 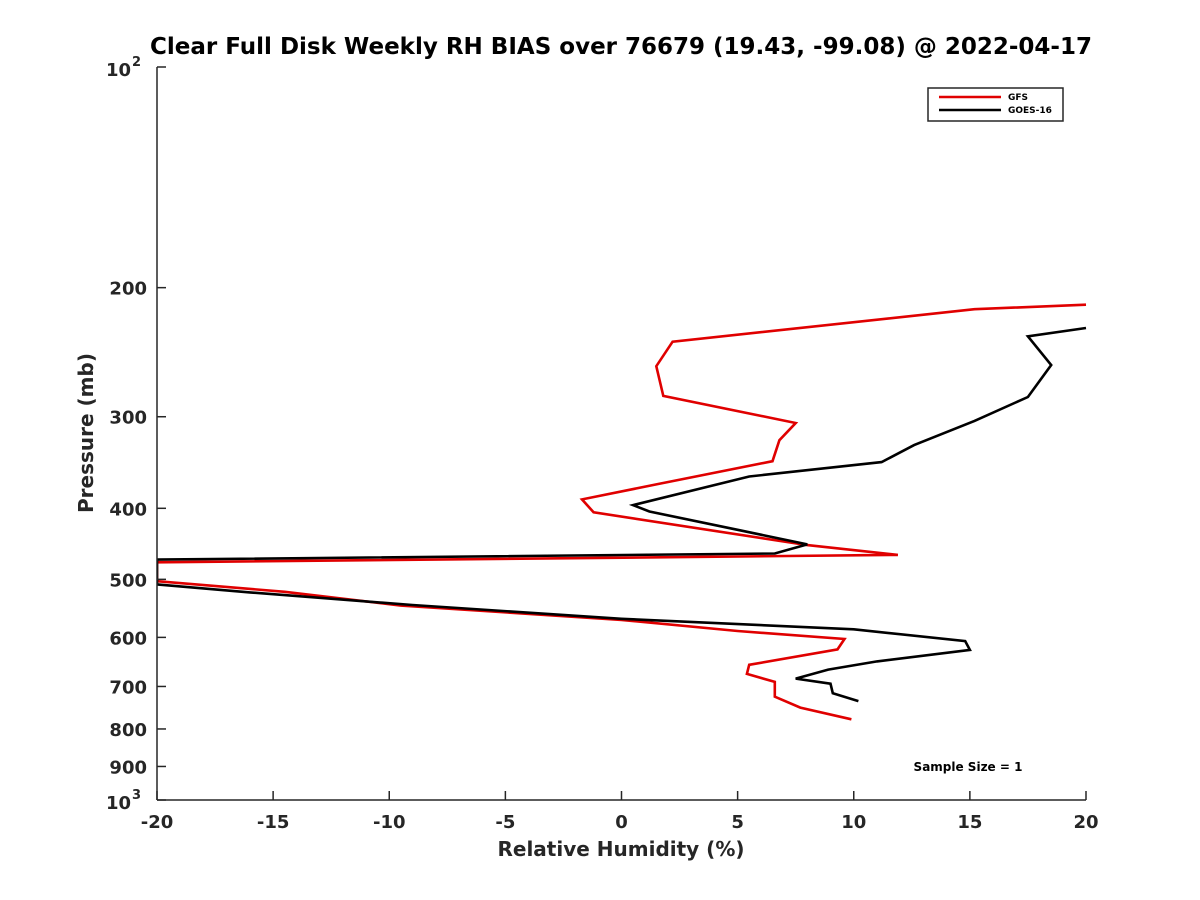 What do you see at coordinates (128, 580) in the screenshot?
I see `y-tick-label: 500` at bounding box center [128, 580].